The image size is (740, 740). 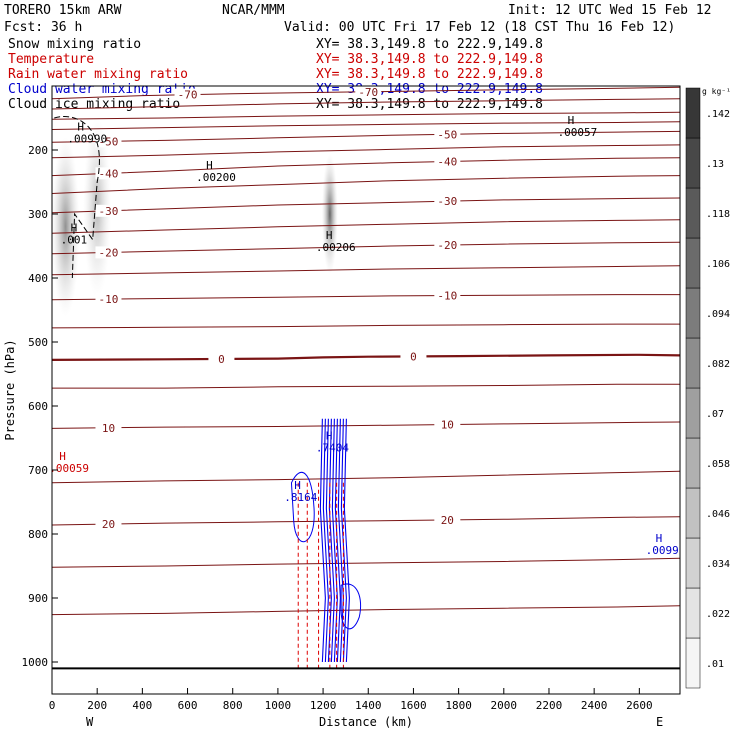 I want to click on x-tick-label: 1000, so click(x=278, y=705).